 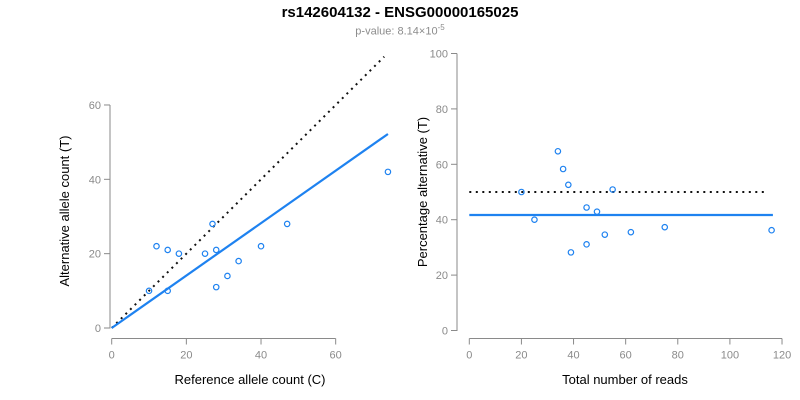 I want to click on right-x-tick-label: 20, so click(x=521, y=356).